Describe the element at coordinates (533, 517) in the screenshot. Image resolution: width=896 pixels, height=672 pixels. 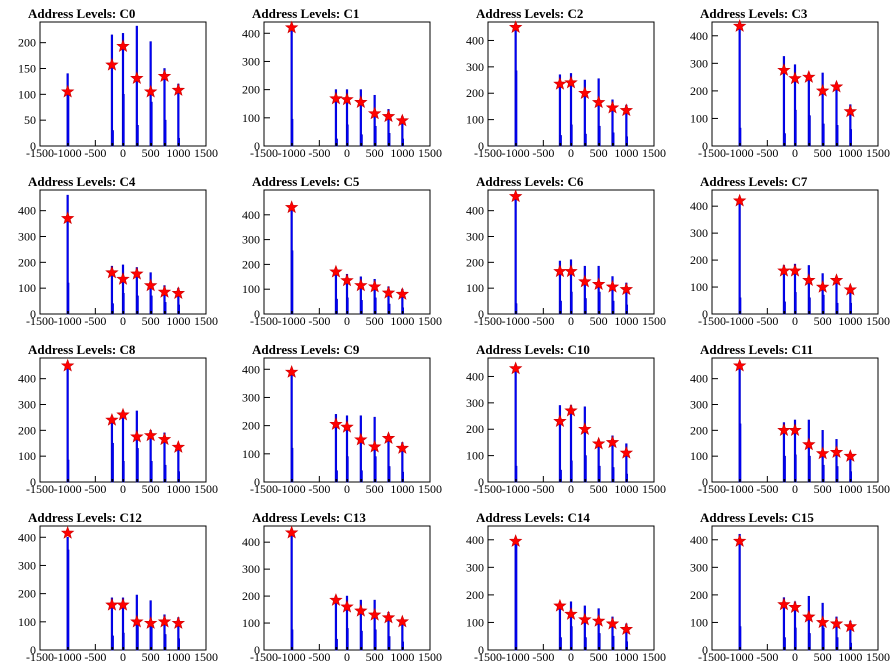
I see `panel-title: Address Levels: C14` at that location.